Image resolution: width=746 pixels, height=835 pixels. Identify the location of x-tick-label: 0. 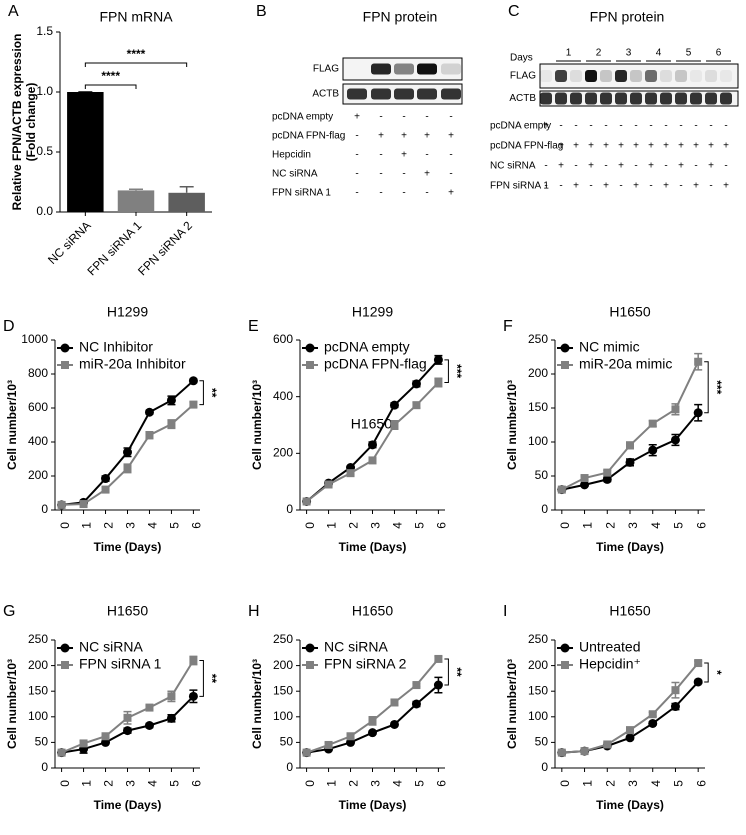
(310, 783).